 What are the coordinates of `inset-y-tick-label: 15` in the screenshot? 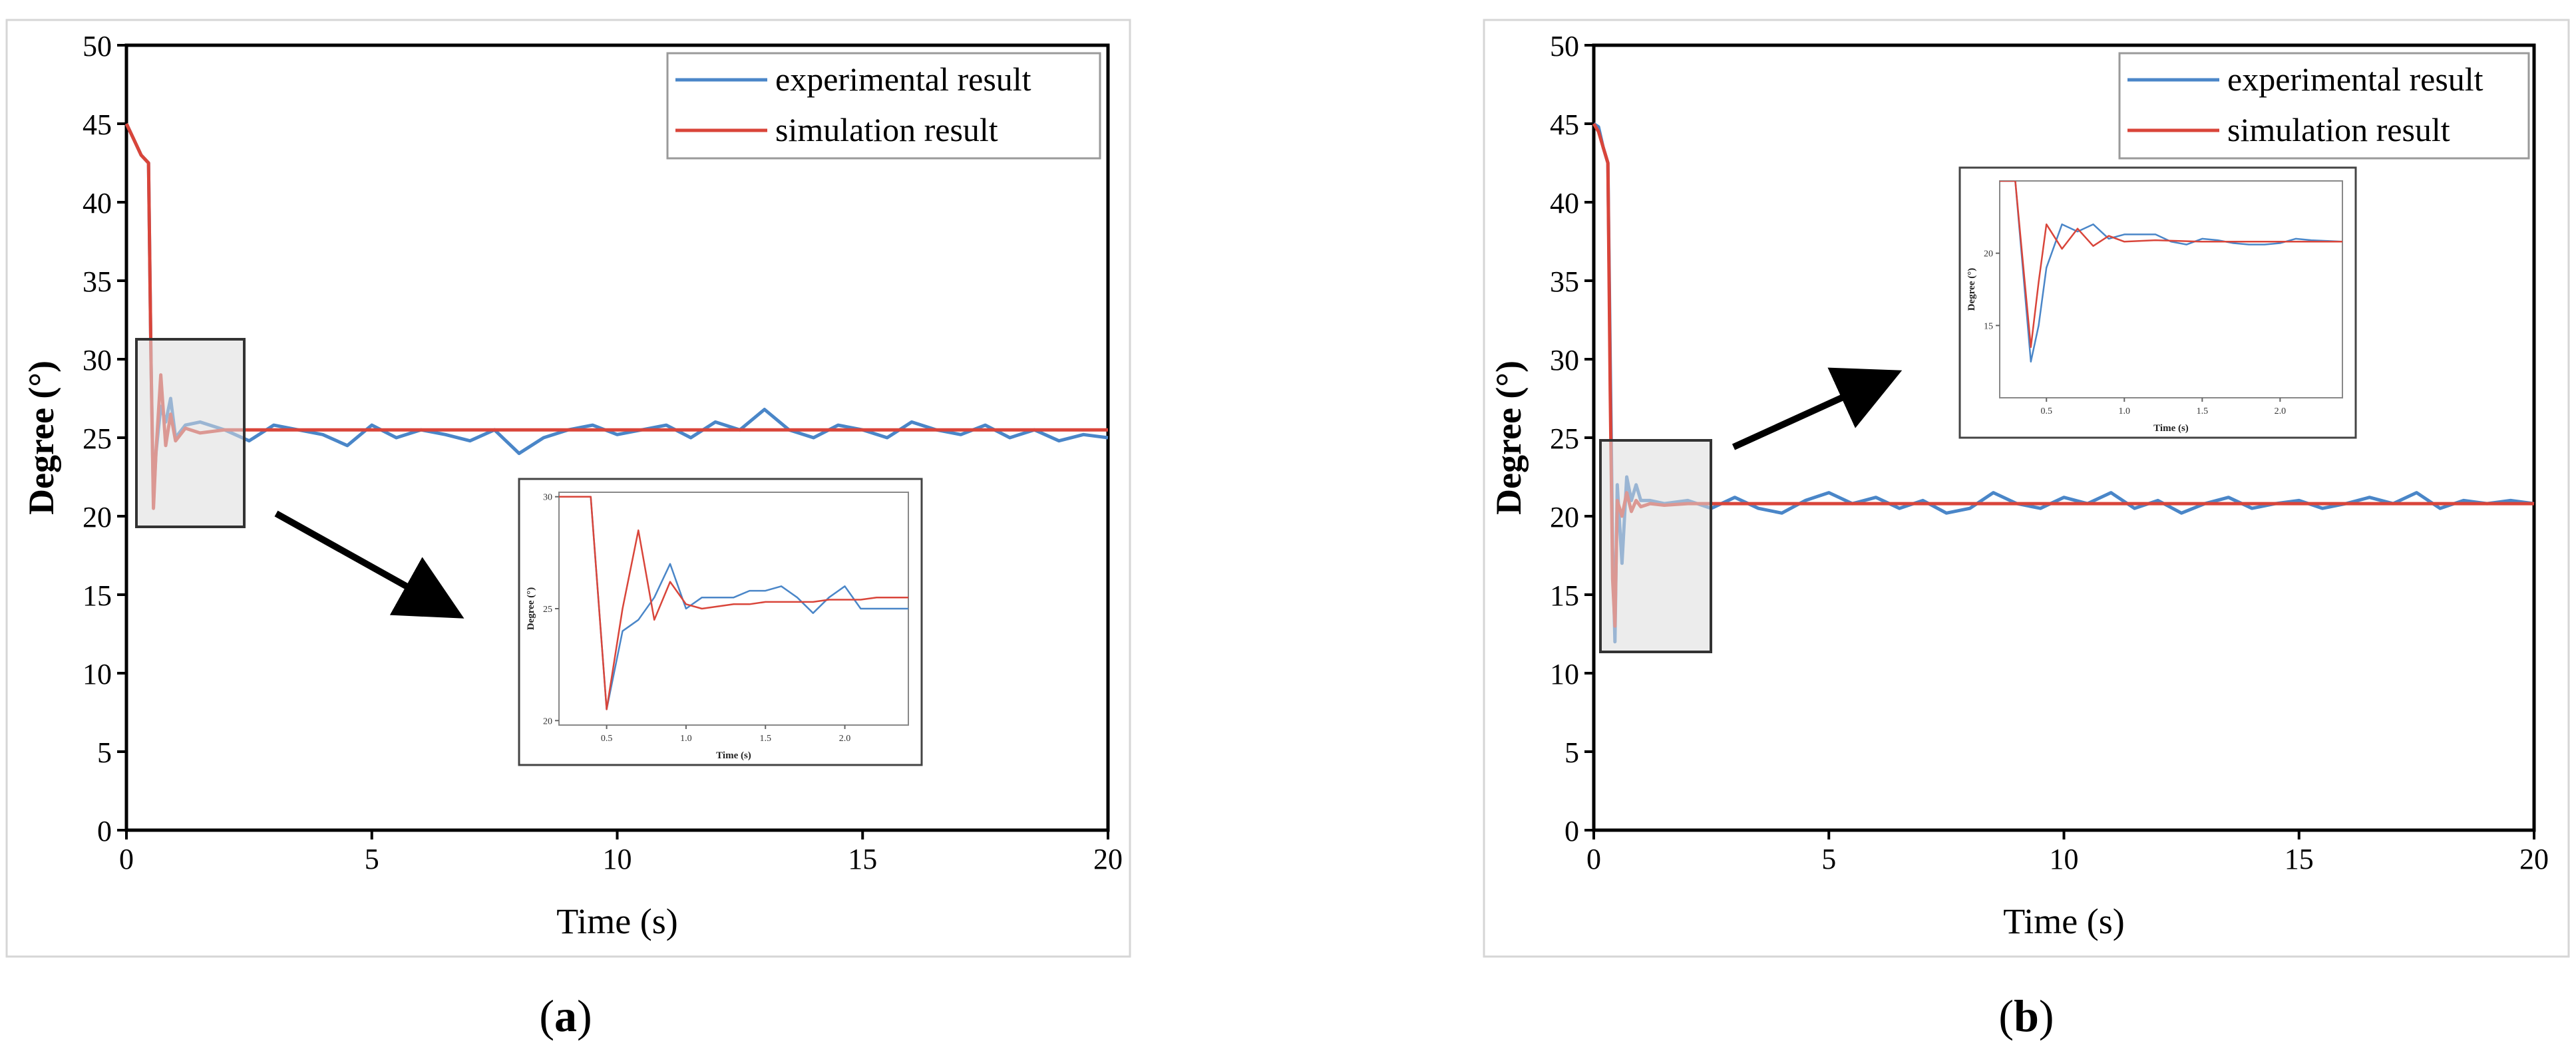 It's located at (1989, 326).